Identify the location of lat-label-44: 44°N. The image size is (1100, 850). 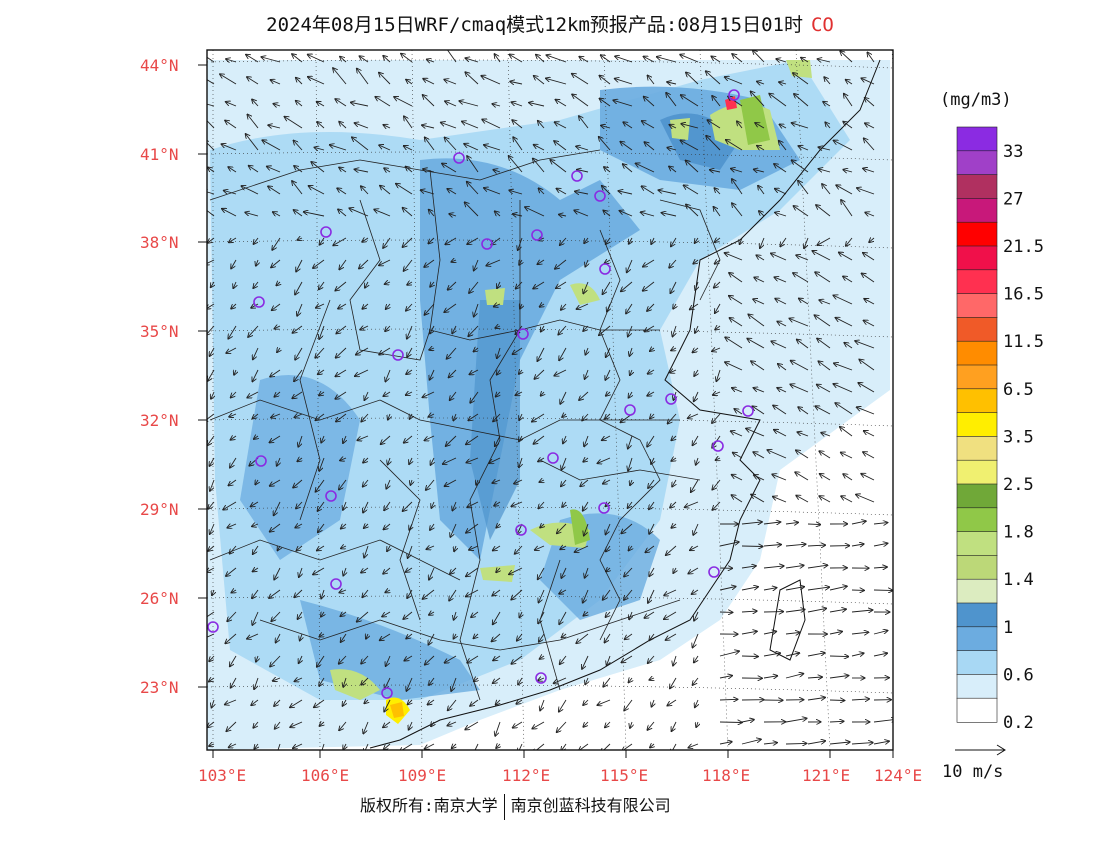
(159, 65).